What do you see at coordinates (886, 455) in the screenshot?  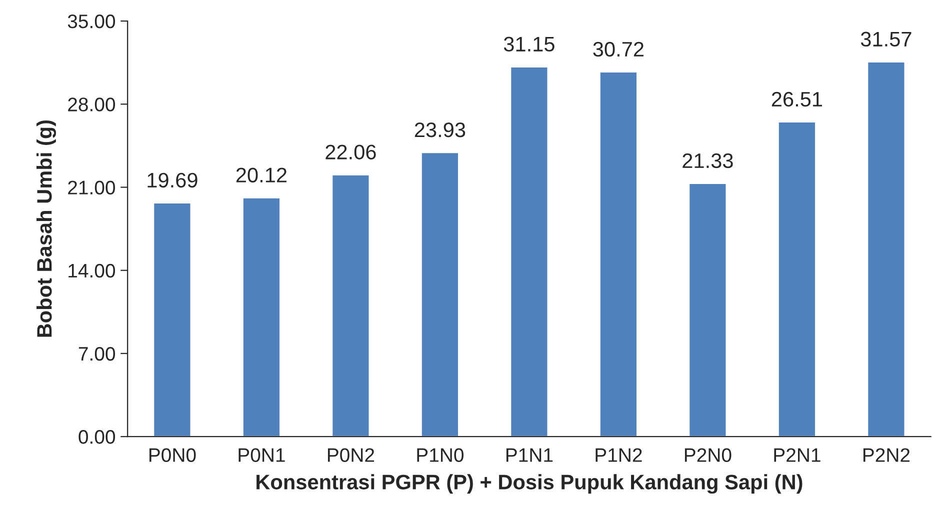 I see `x-tick-label: P2N2` at bounding box center [886, 455].